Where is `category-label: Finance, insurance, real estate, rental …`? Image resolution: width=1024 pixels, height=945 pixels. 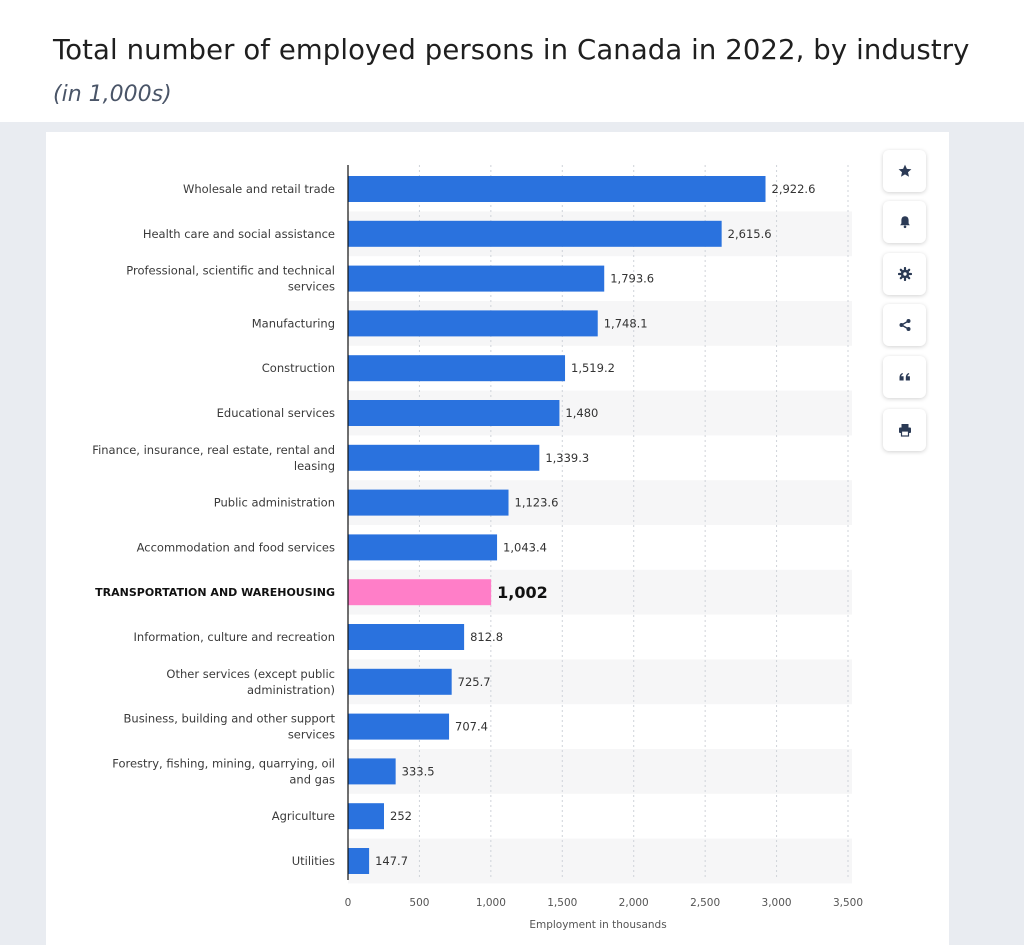
category-label: Finance, insurance, real estate, rental … is located at coordinates (213, 450).